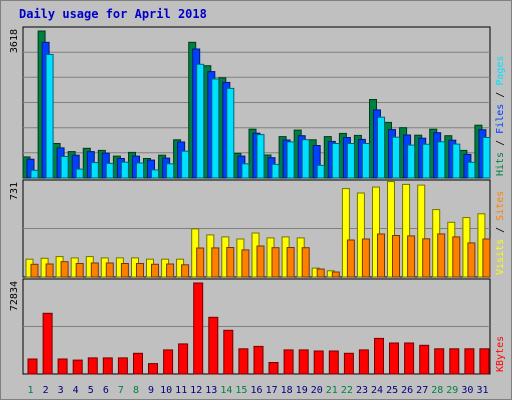 Image resolution: width=512 pixels, height=400 pixels. I want to click on legend-middle: Visits / Sites, so click(500, 233).